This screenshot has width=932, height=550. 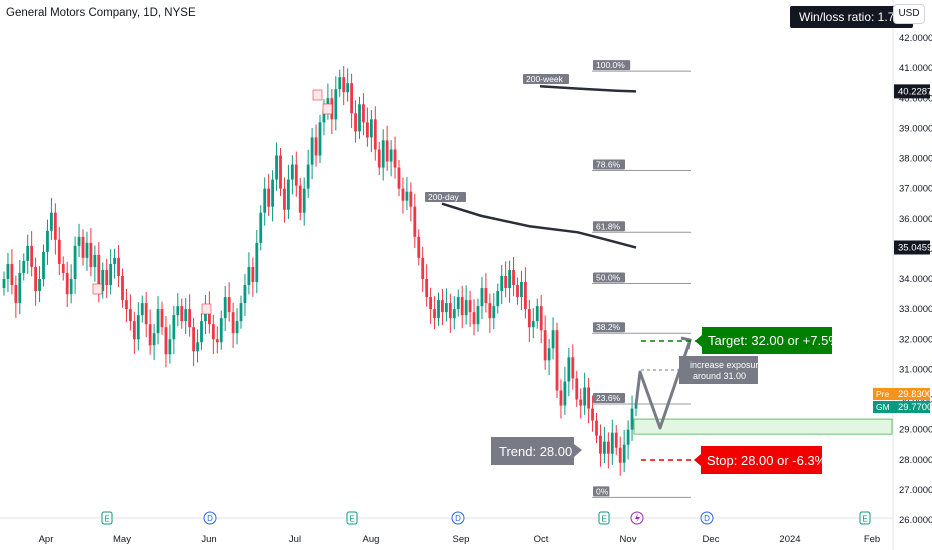 I want to click on ma-price-tag, so click(x=912, y=91).